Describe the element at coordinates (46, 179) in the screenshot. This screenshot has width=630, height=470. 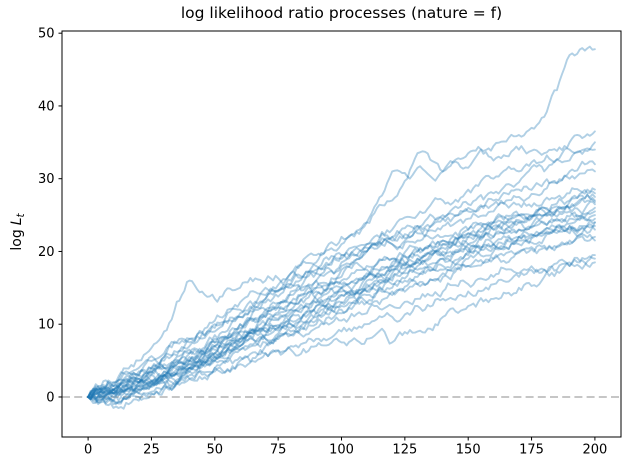
I see `y-tick-label: 30` at that location.